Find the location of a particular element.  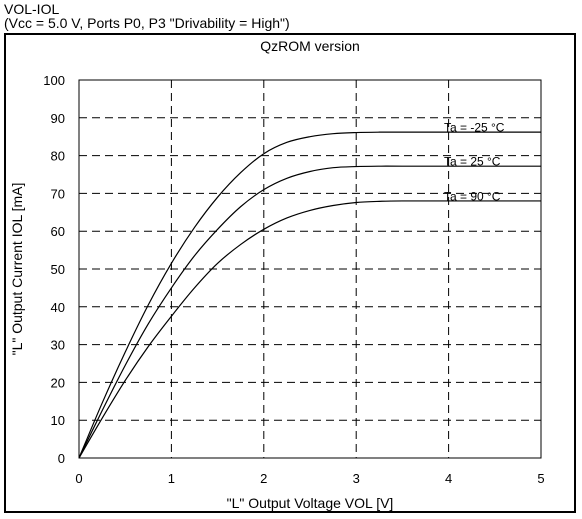

y-tick-label: 70 is located at coordinates (58, 193).